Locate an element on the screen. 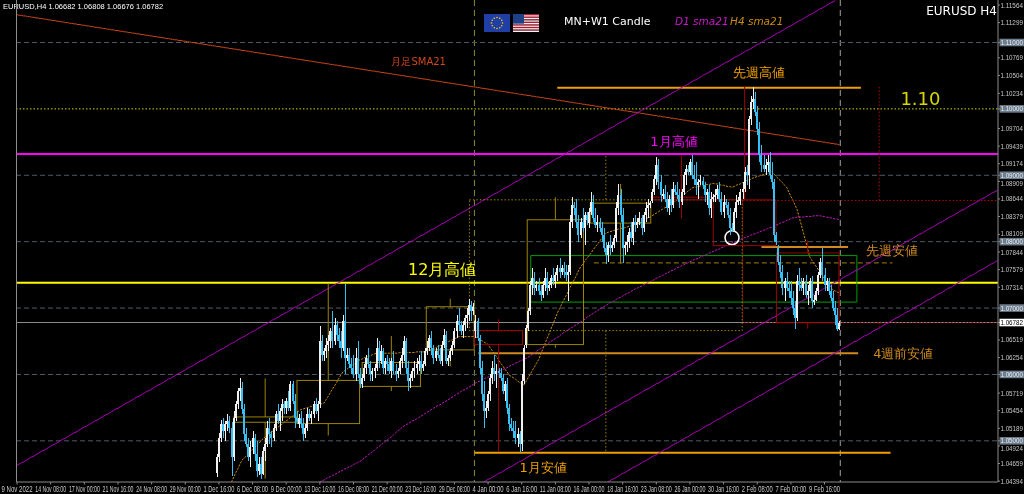 This screenshot has height=494, width=1024. ref-label: 先週高値 is located at coordinates (759, 72).